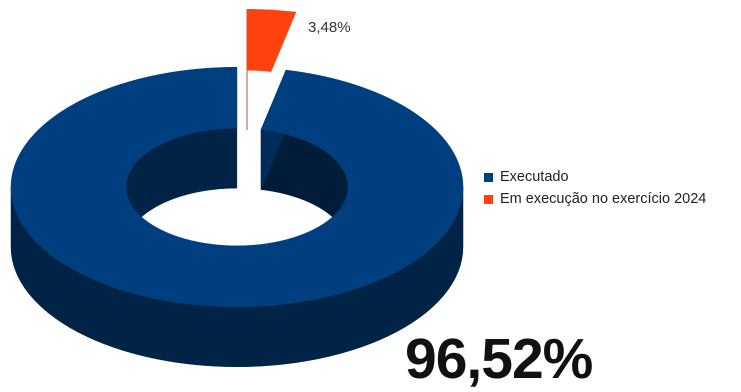  Describe the element at coordinates (271, 40) in the screenshot. I see `slice-em-execucao` at that location.